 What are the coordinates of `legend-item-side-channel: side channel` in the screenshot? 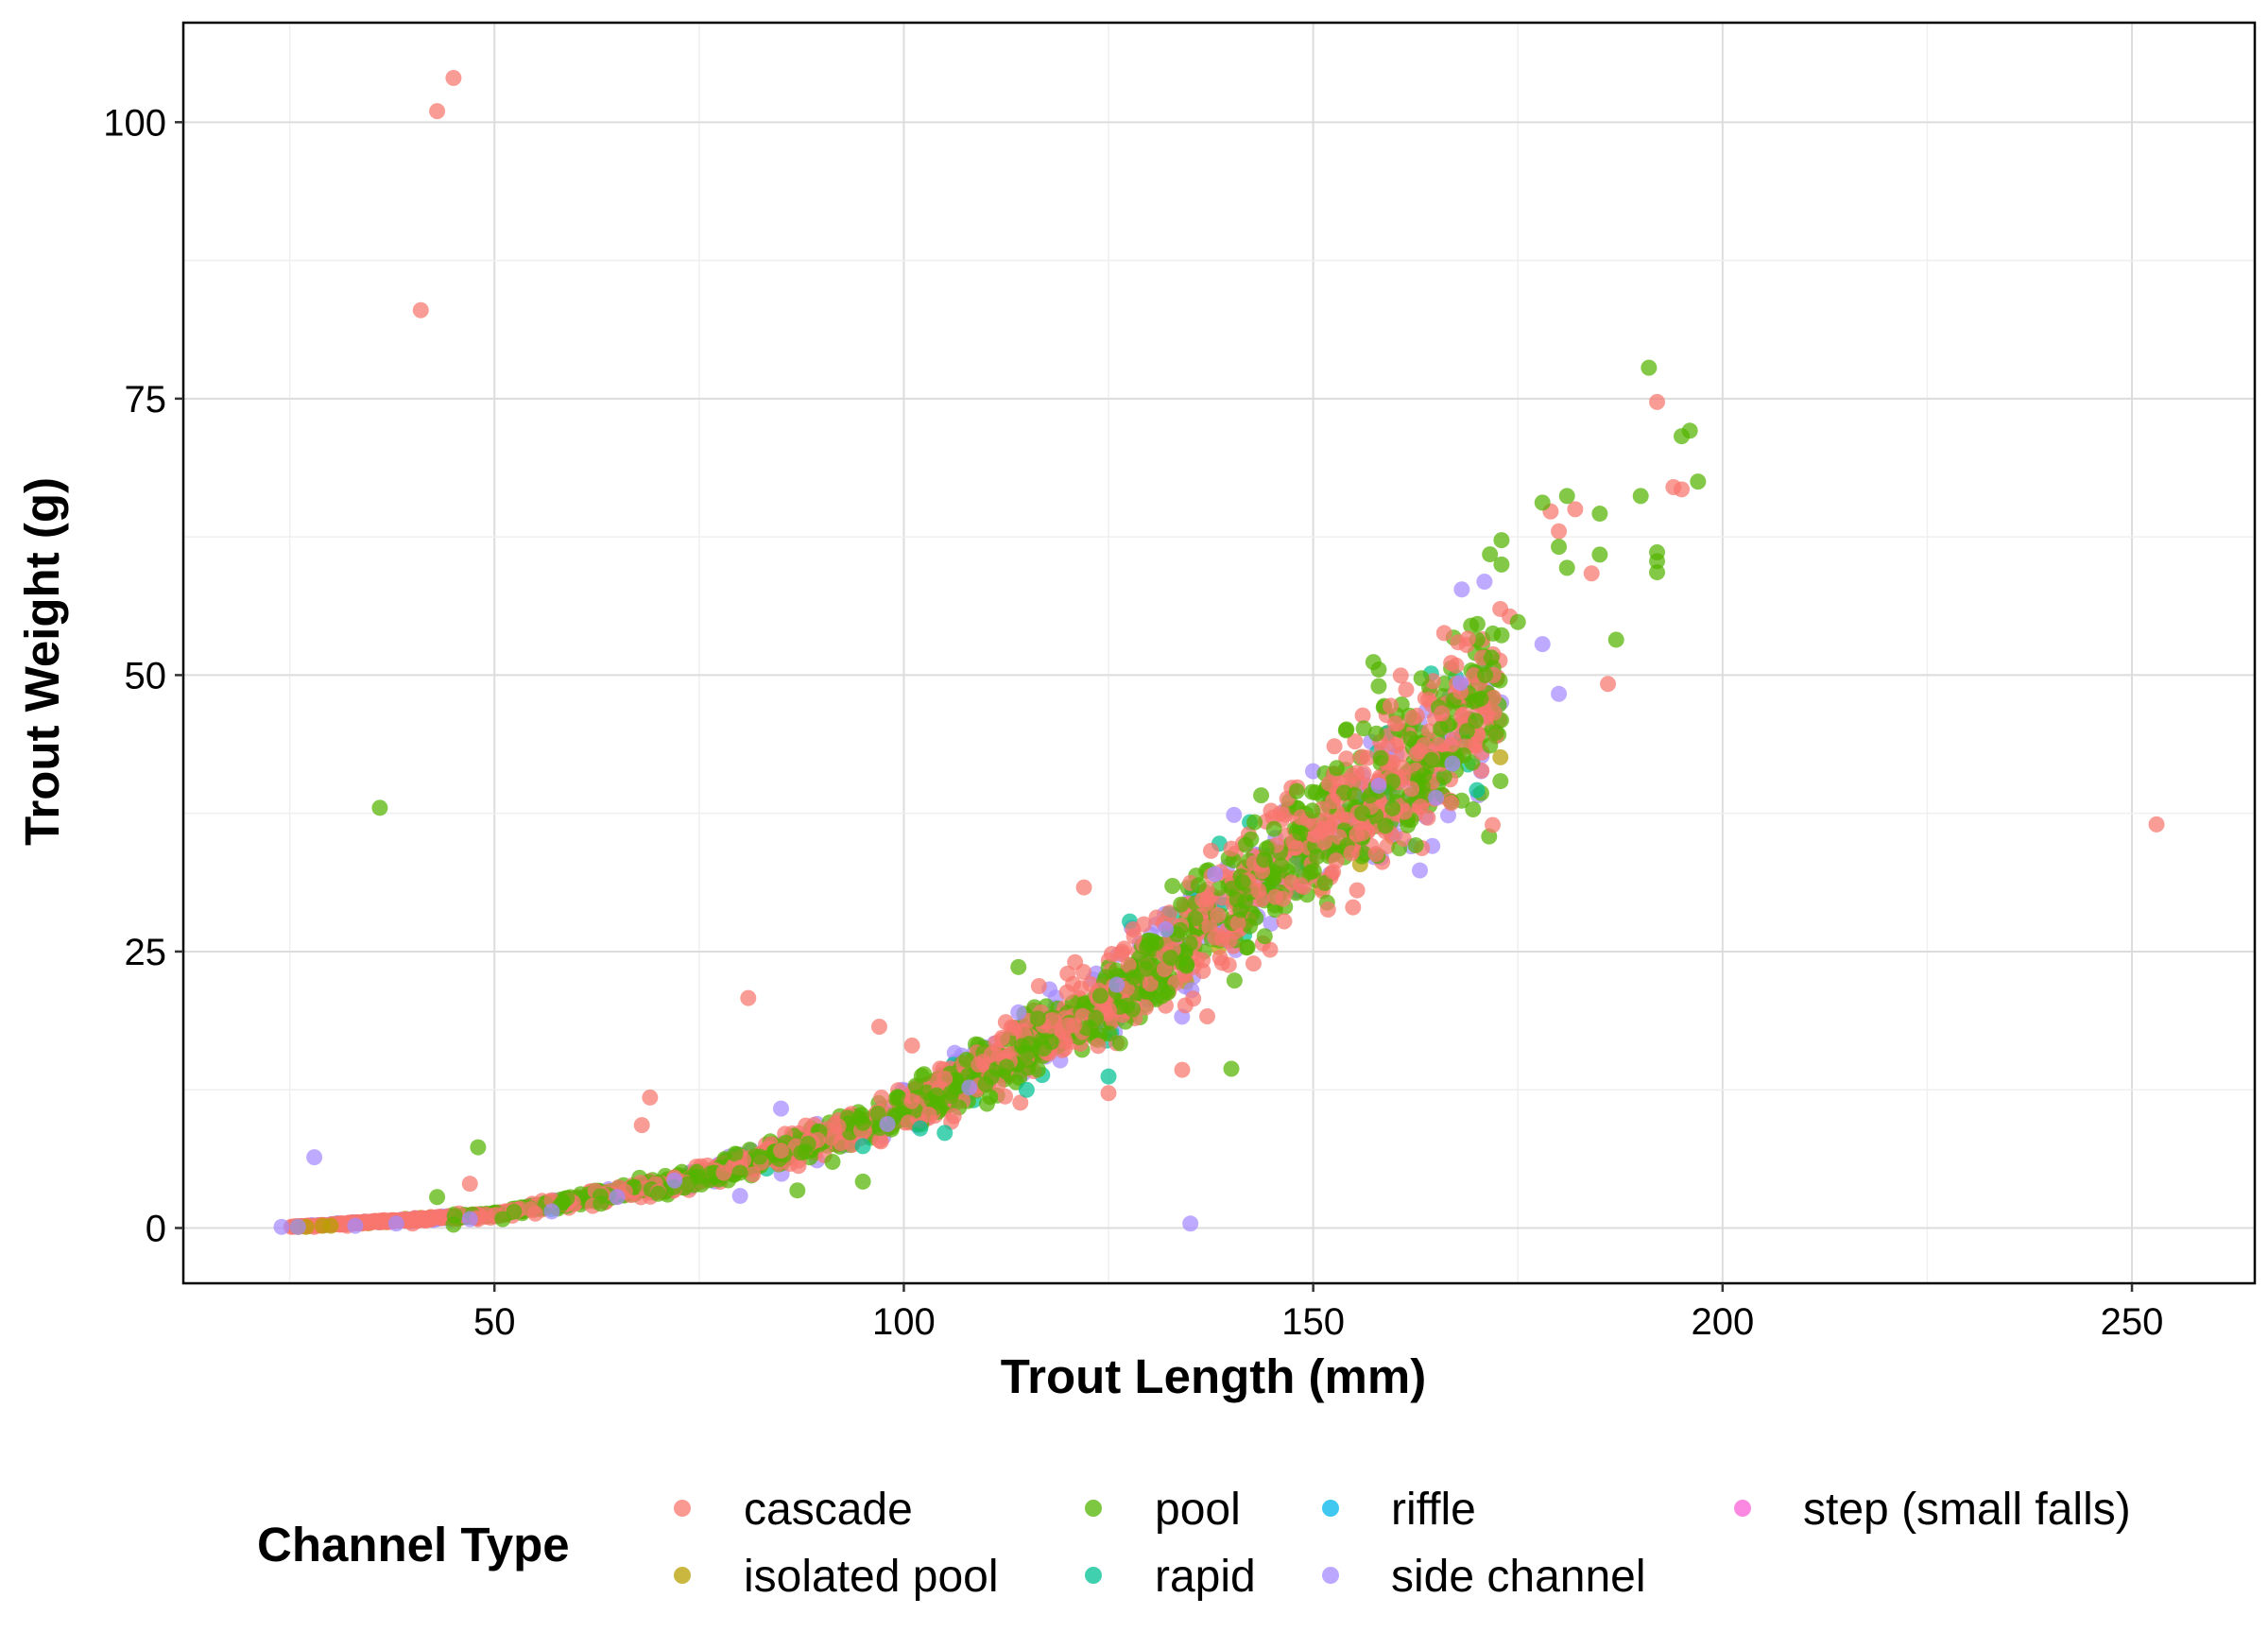 It's located at (1484, 1577).